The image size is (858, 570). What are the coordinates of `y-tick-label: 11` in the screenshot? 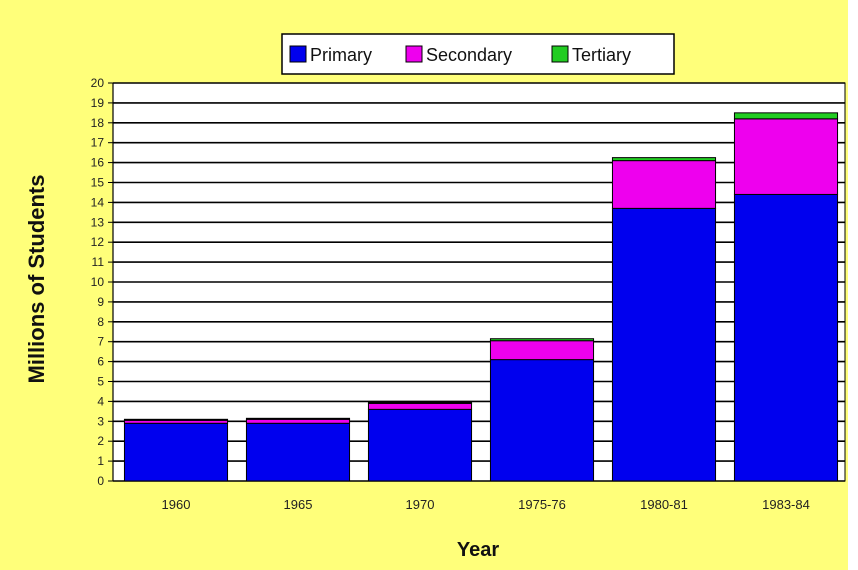 It's located at (98, 262).